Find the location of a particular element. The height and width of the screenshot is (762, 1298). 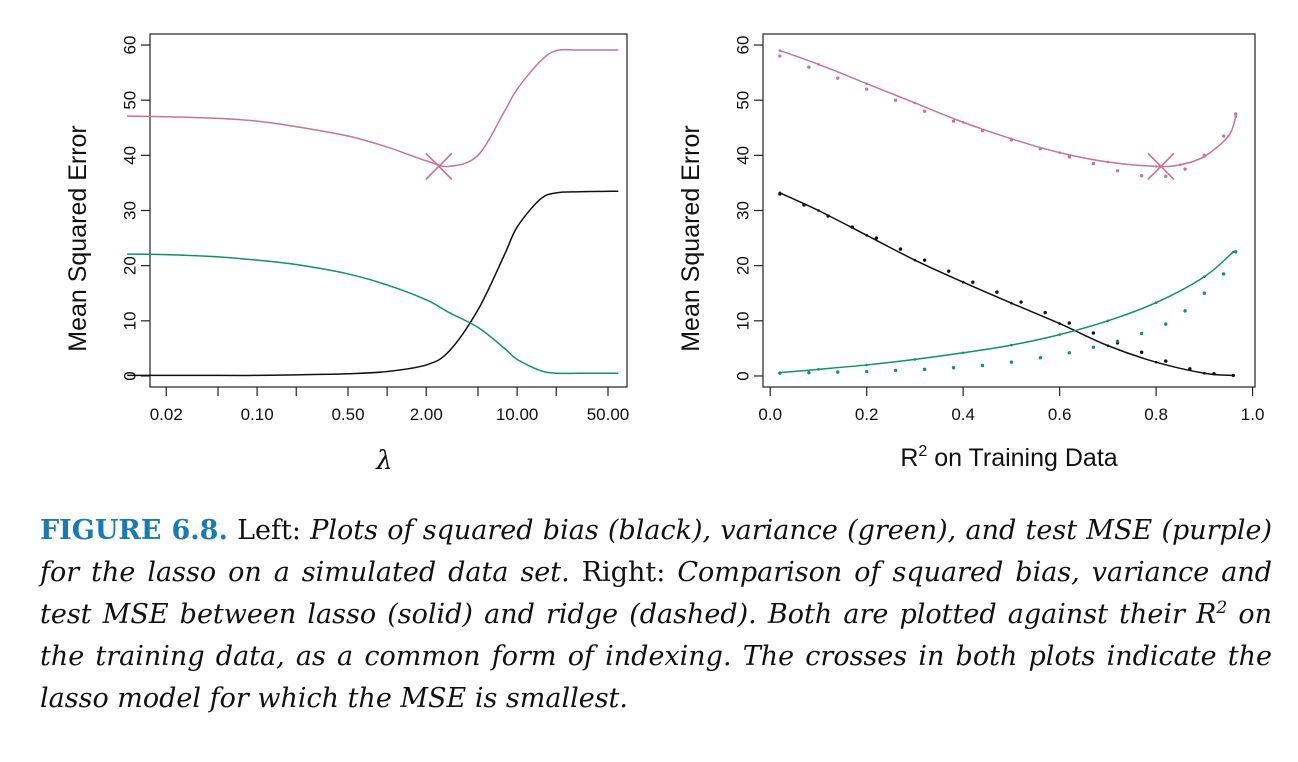

y-tick-label-left: 50 is located at coordinates (130, 100).